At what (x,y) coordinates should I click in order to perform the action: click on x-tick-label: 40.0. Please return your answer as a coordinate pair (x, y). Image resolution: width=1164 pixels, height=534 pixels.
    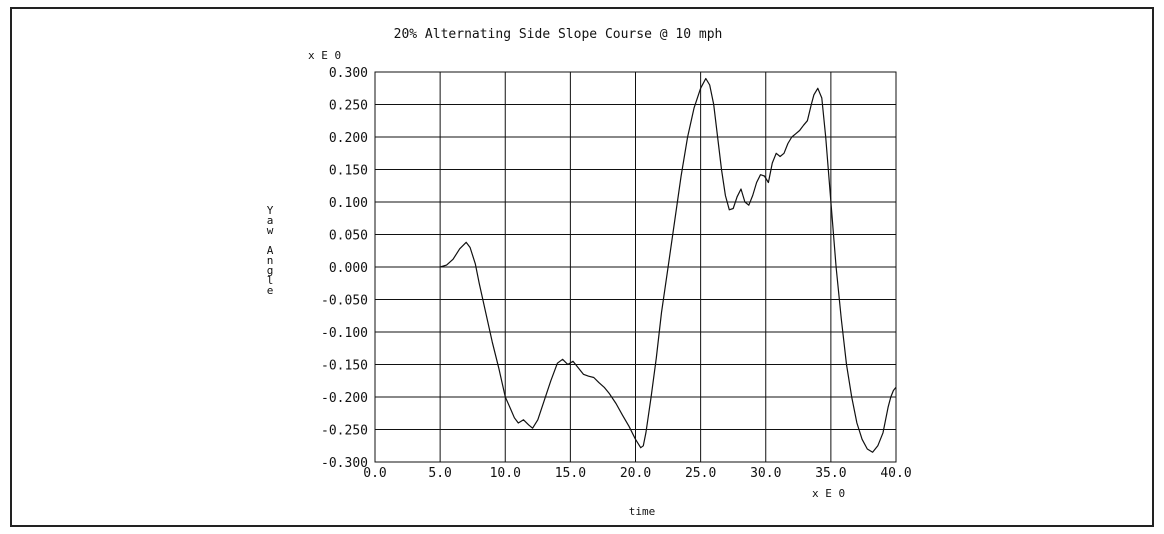
    Looking at the image, I should click on (895, 473).